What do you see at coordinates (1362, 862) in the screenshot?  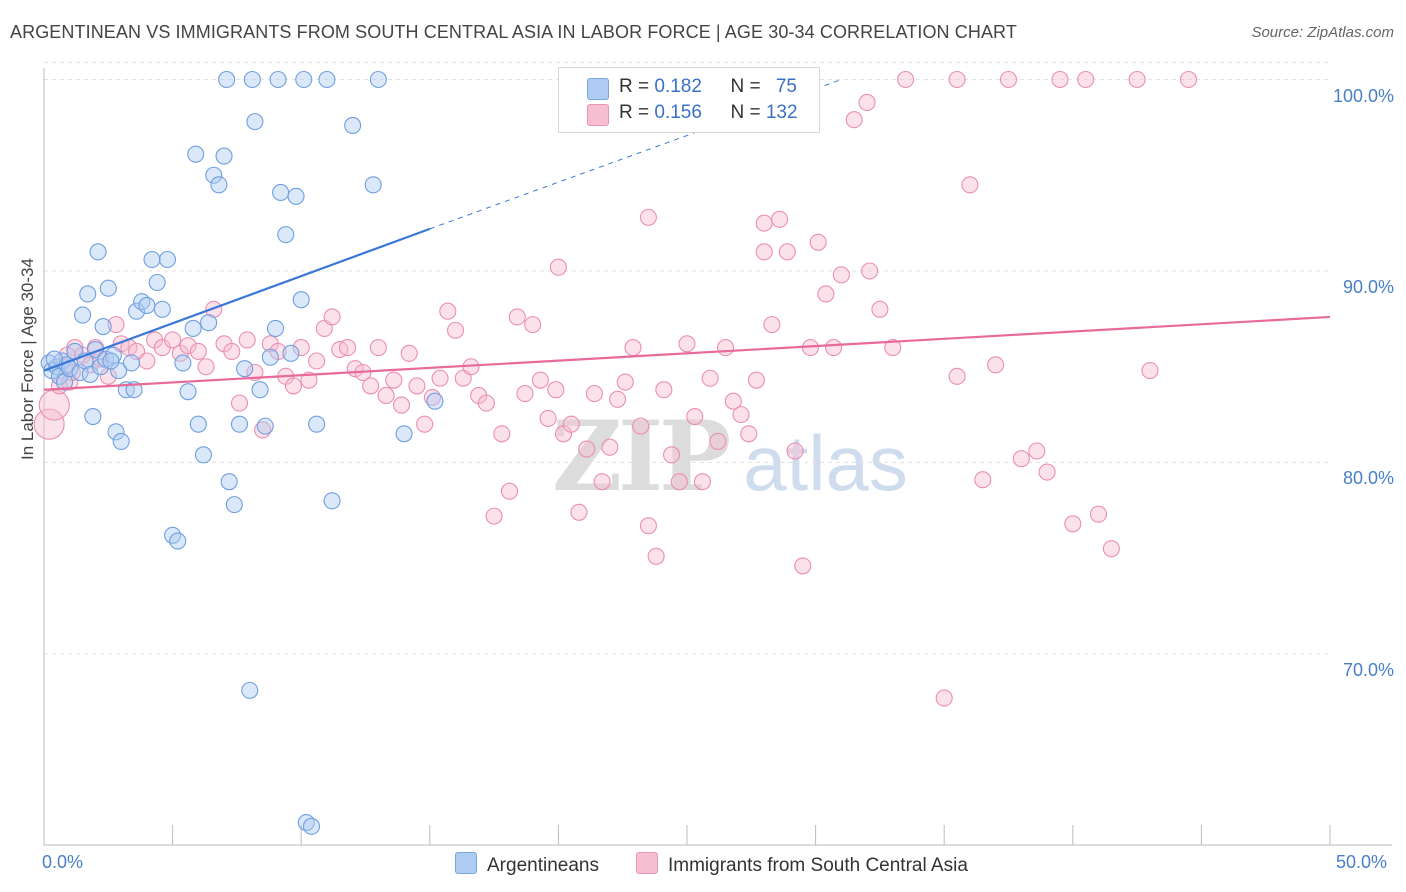 I see `x-tick-label-max: 50.0%` at bounding box center [1362, 862].